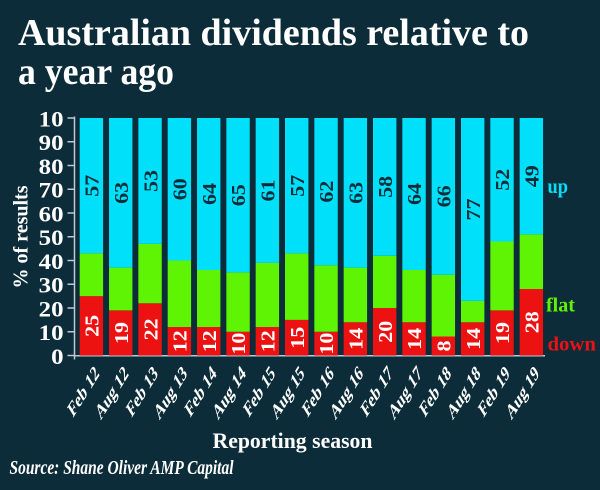  I want to click on svg-text: 28, so click(533, 322).